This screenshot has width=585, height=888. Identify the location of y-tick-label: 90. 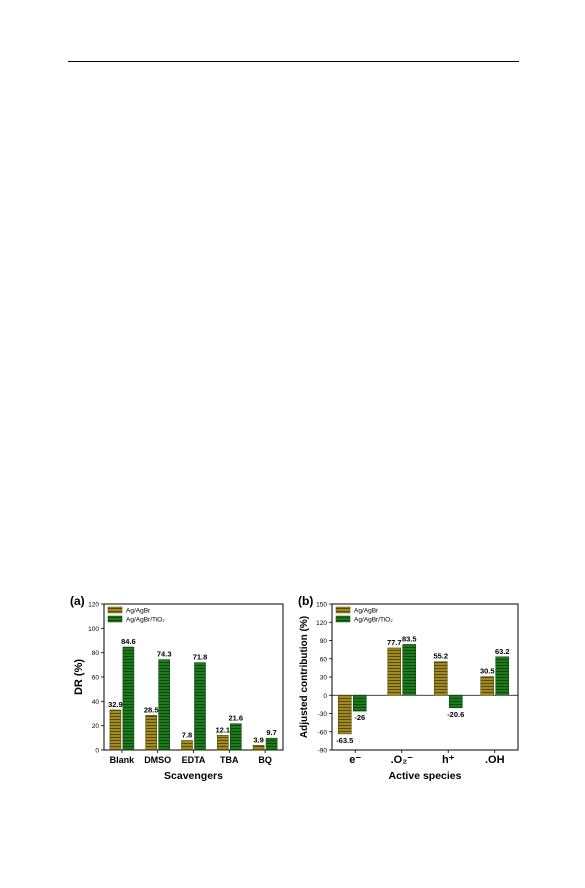
(324, 641).